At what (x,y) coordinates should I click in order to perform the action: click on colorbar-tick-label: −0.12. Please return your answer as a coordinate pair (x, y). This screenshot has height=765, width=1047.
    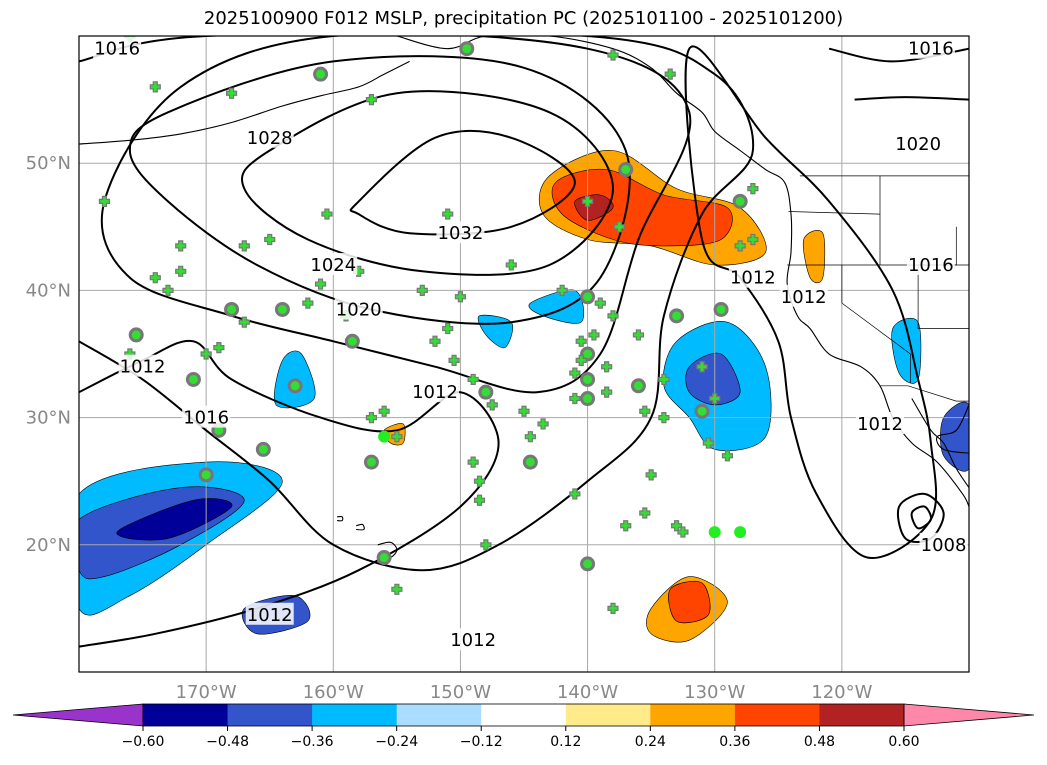
    Looking at the image, I should click on (481, 742).